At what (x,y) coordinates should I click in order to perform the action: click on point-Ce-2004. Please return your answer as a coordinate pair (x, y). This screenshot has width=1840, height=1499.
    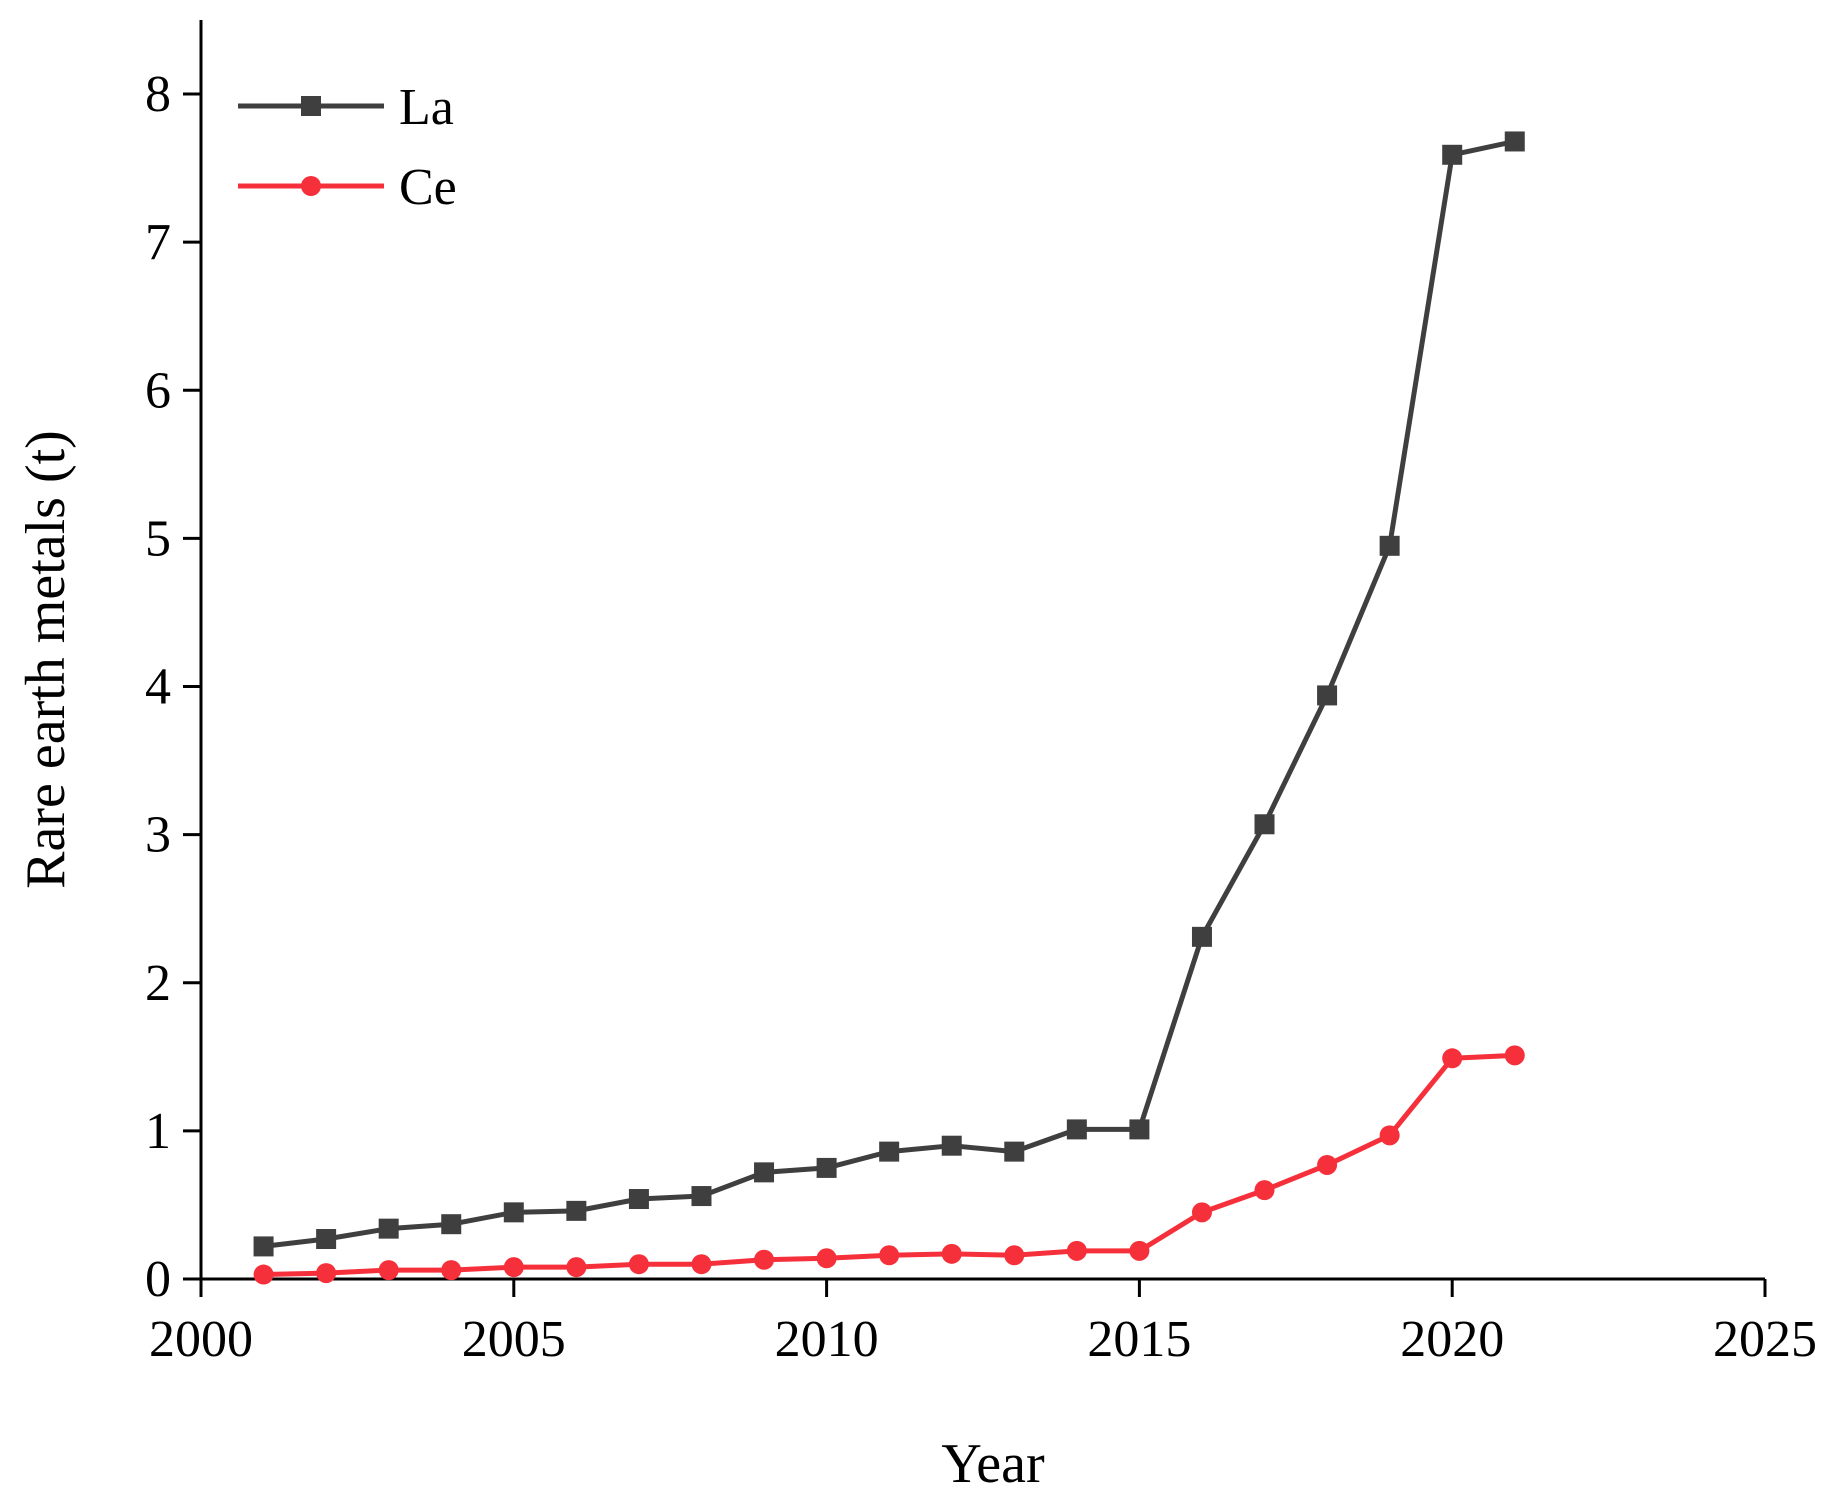
    Looking at the image, I should click on (451, 1270).